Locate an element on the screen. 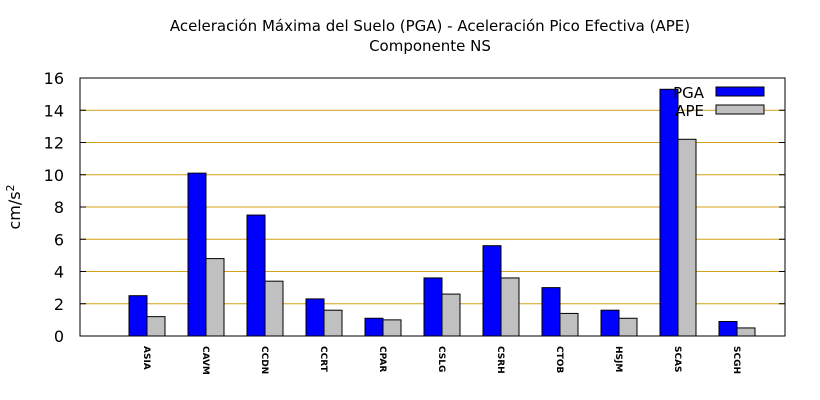 The image size is (820, 400). x-tick-label: CSRH is located at coordinates (500, 360).